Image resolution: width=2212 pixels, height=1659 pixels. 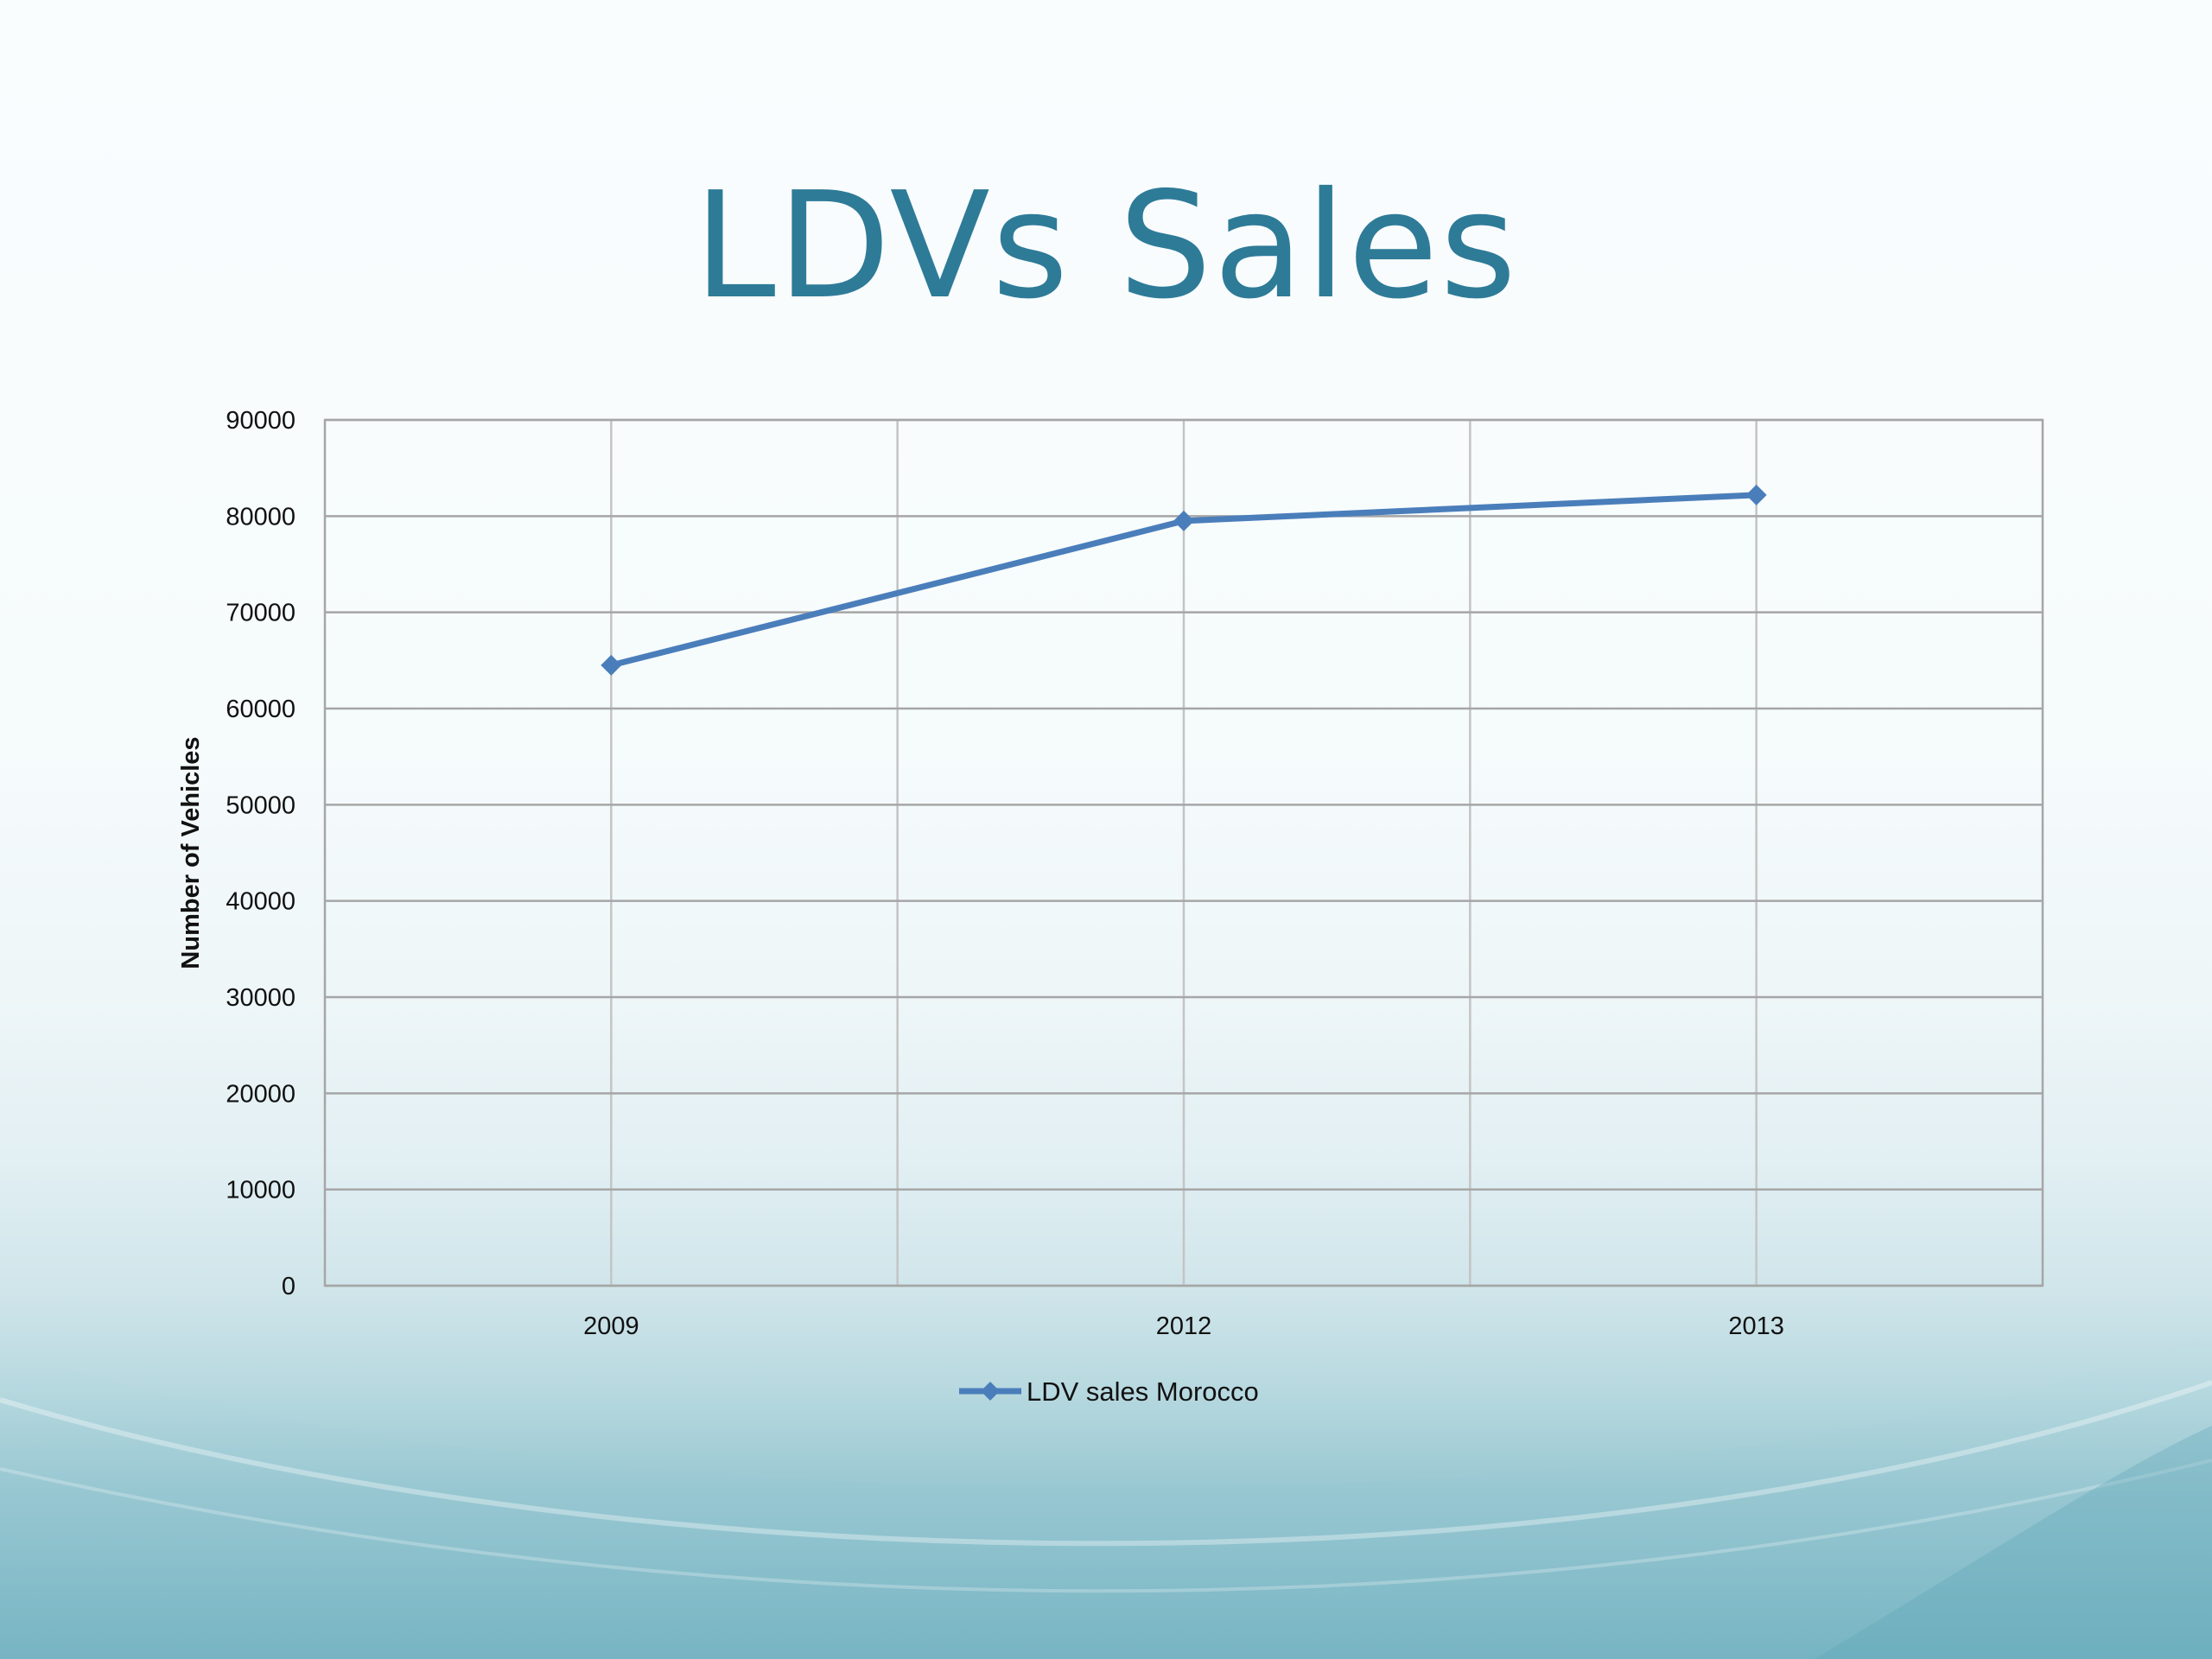 I want to click on x-tick-label: 2012, so click(x=1184, y=1326).